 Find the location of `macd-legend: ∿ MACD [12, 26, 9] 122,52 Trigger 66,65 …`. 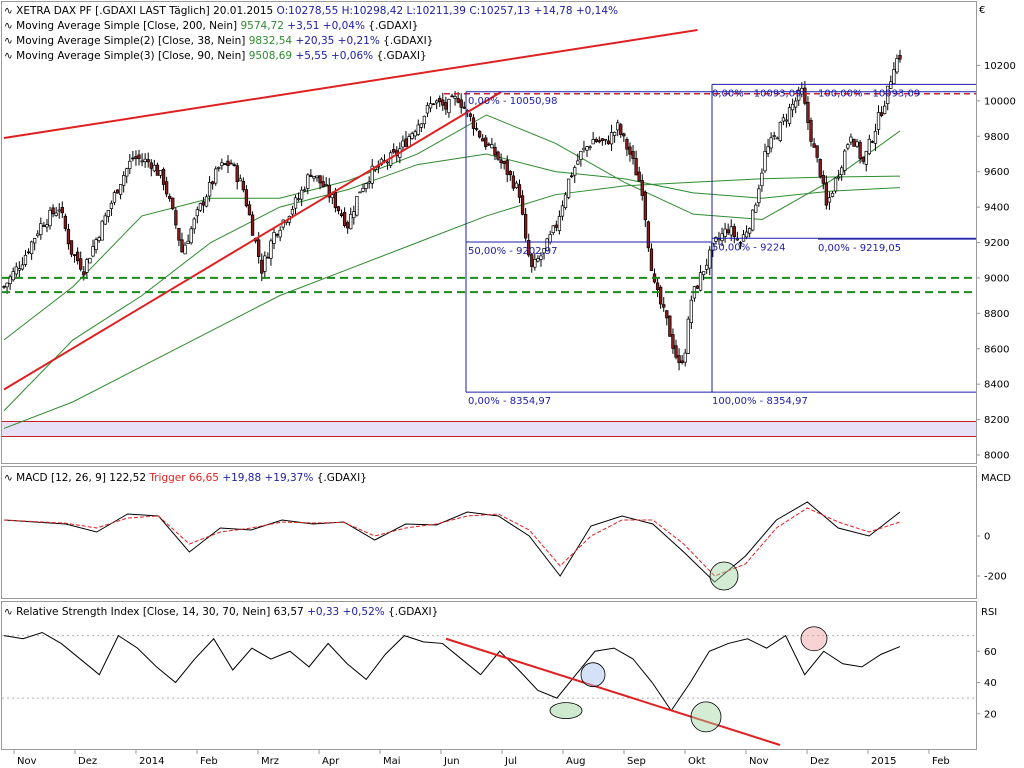

macd-legend: ∿ MACD [12, 26, 9] 122,52 Trigger 66,65 … is located at coordinates (185, 478).